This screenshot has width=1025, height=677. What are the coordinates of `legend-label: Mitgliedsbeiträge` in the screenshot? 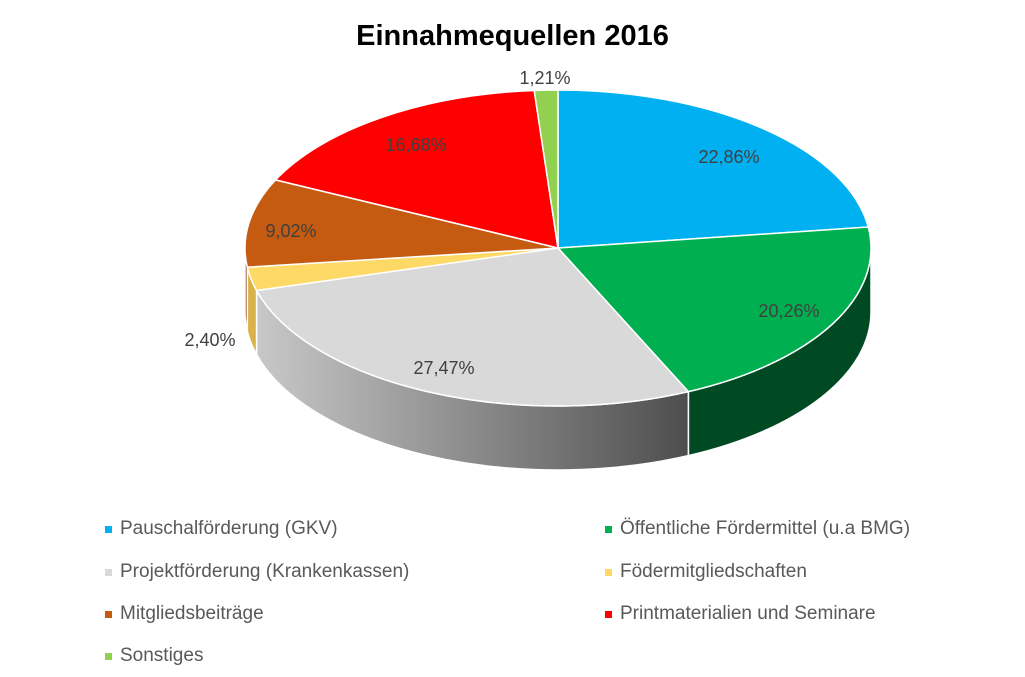 It's located at (192, 613).